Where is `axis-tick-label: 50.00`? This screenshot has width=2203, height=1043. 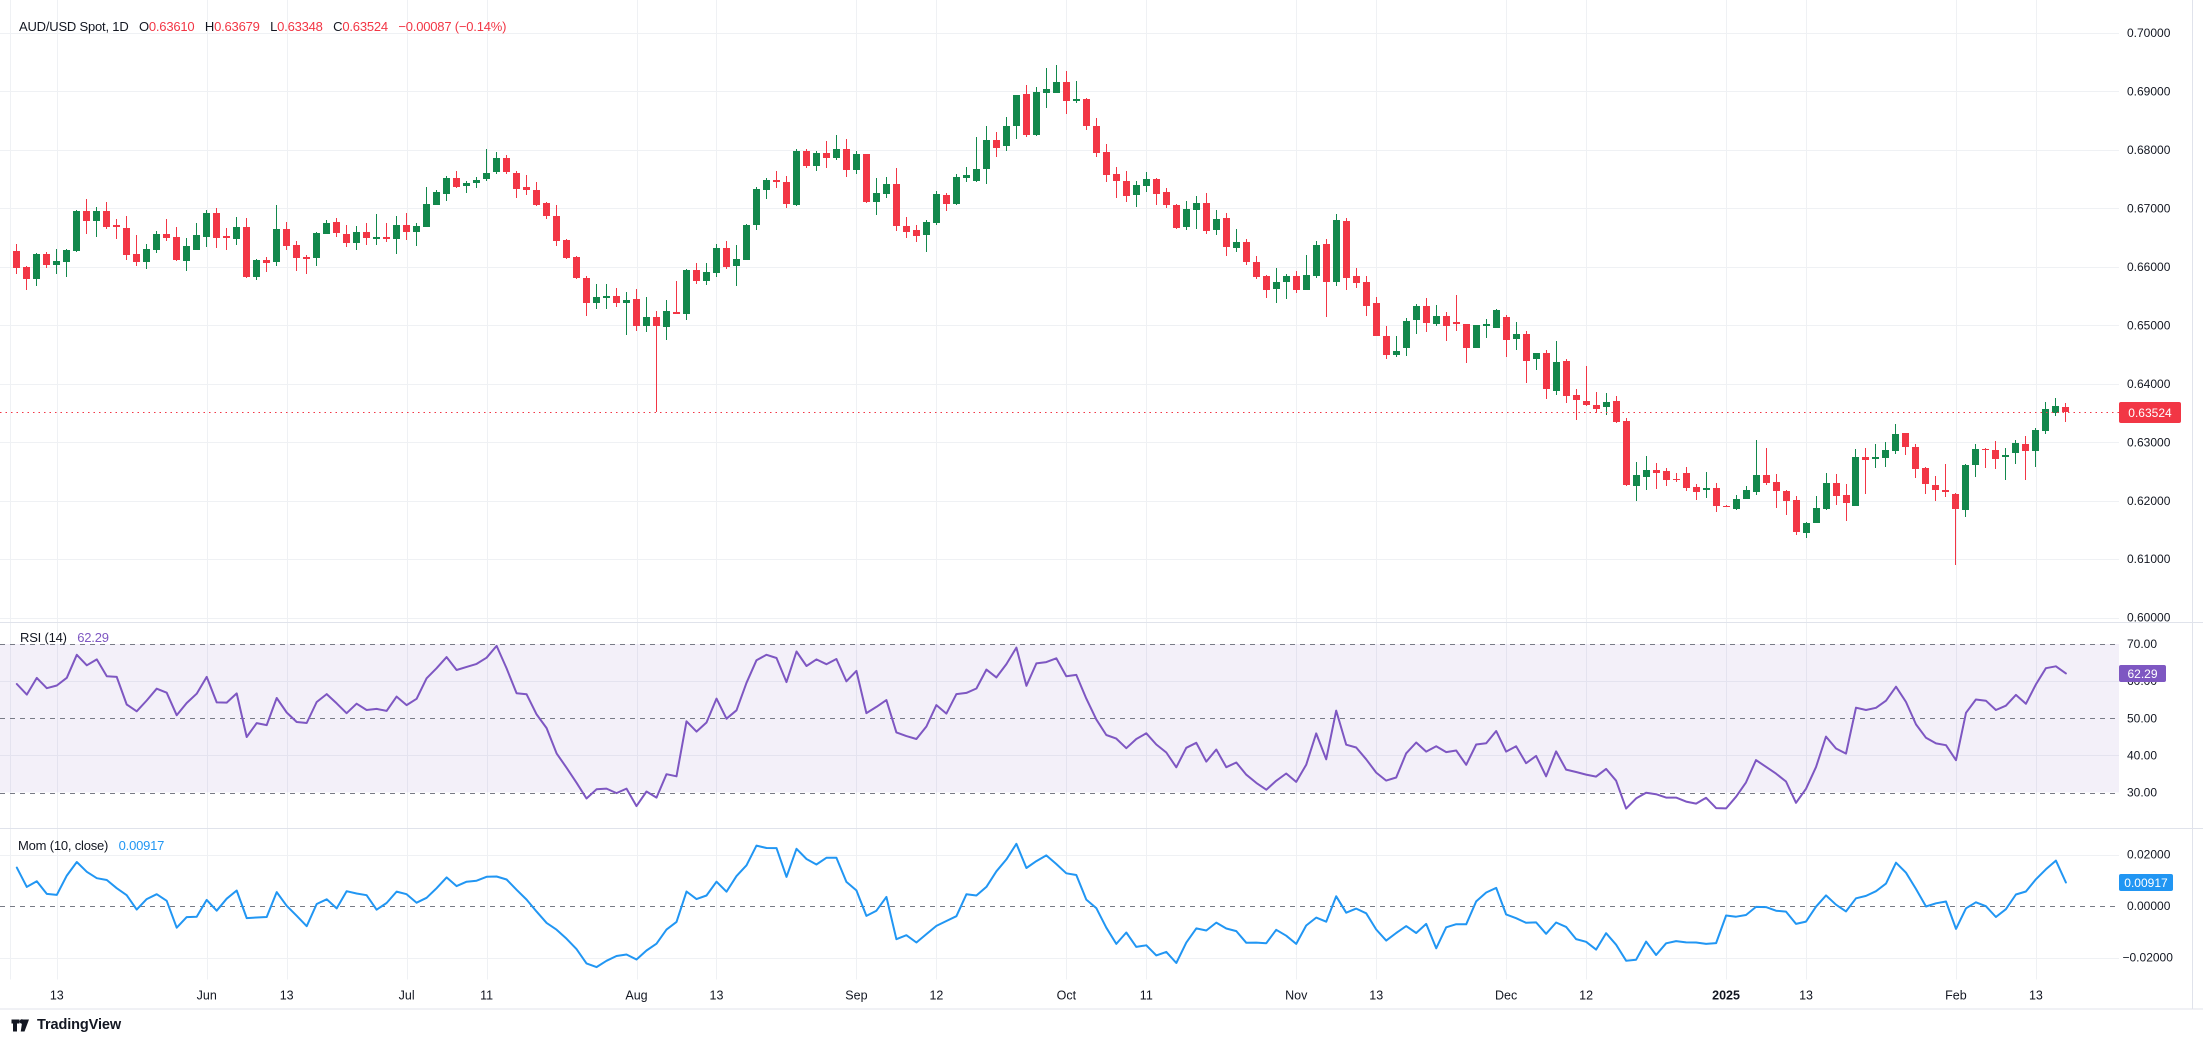 axis-tick-label: 50.00 is located at coordinates (2142, 718).